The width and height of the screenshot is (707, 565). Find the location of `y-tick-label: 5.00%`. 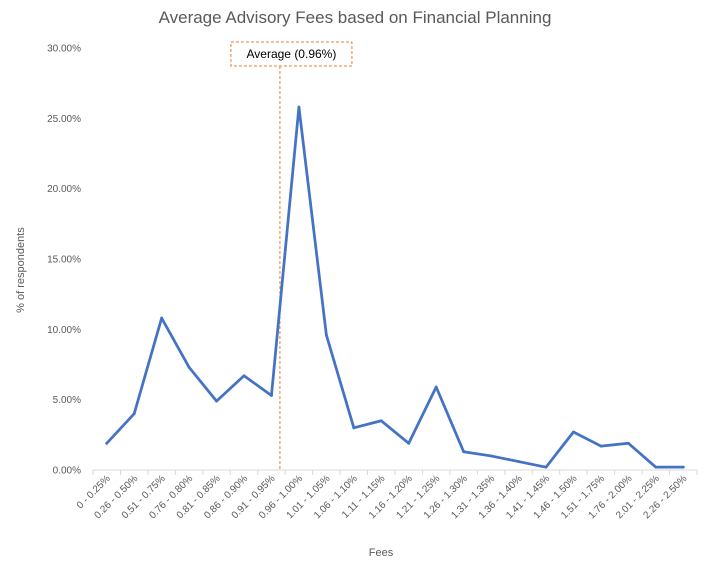

y-tick-label: 5.00% is located at coordinates (67, 400).